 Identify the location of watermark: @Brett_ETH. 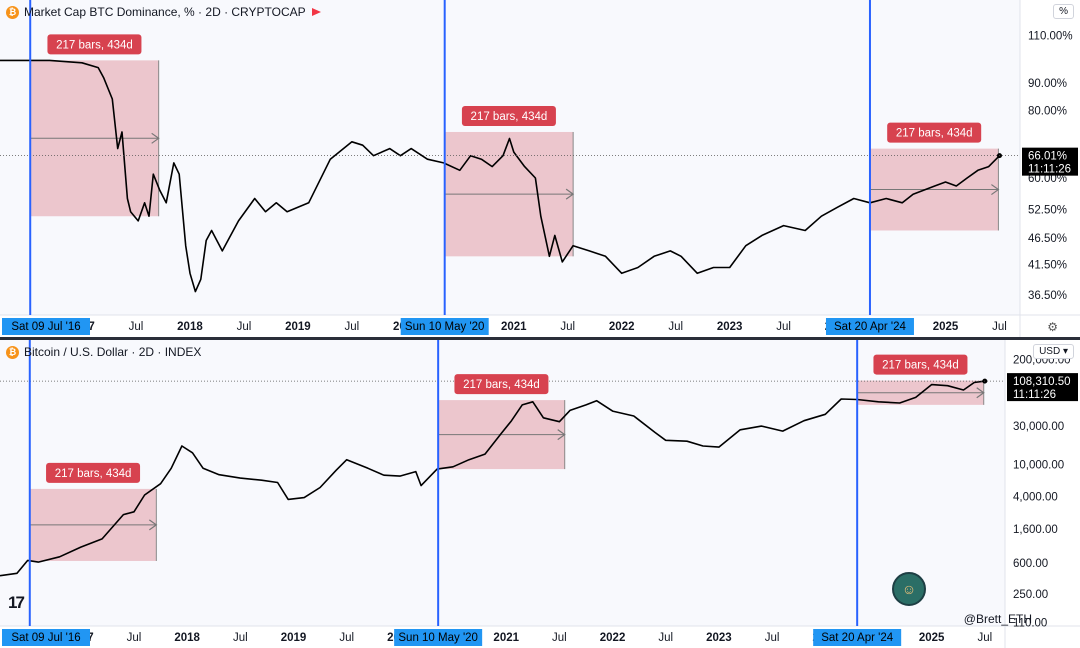
(997, 619).